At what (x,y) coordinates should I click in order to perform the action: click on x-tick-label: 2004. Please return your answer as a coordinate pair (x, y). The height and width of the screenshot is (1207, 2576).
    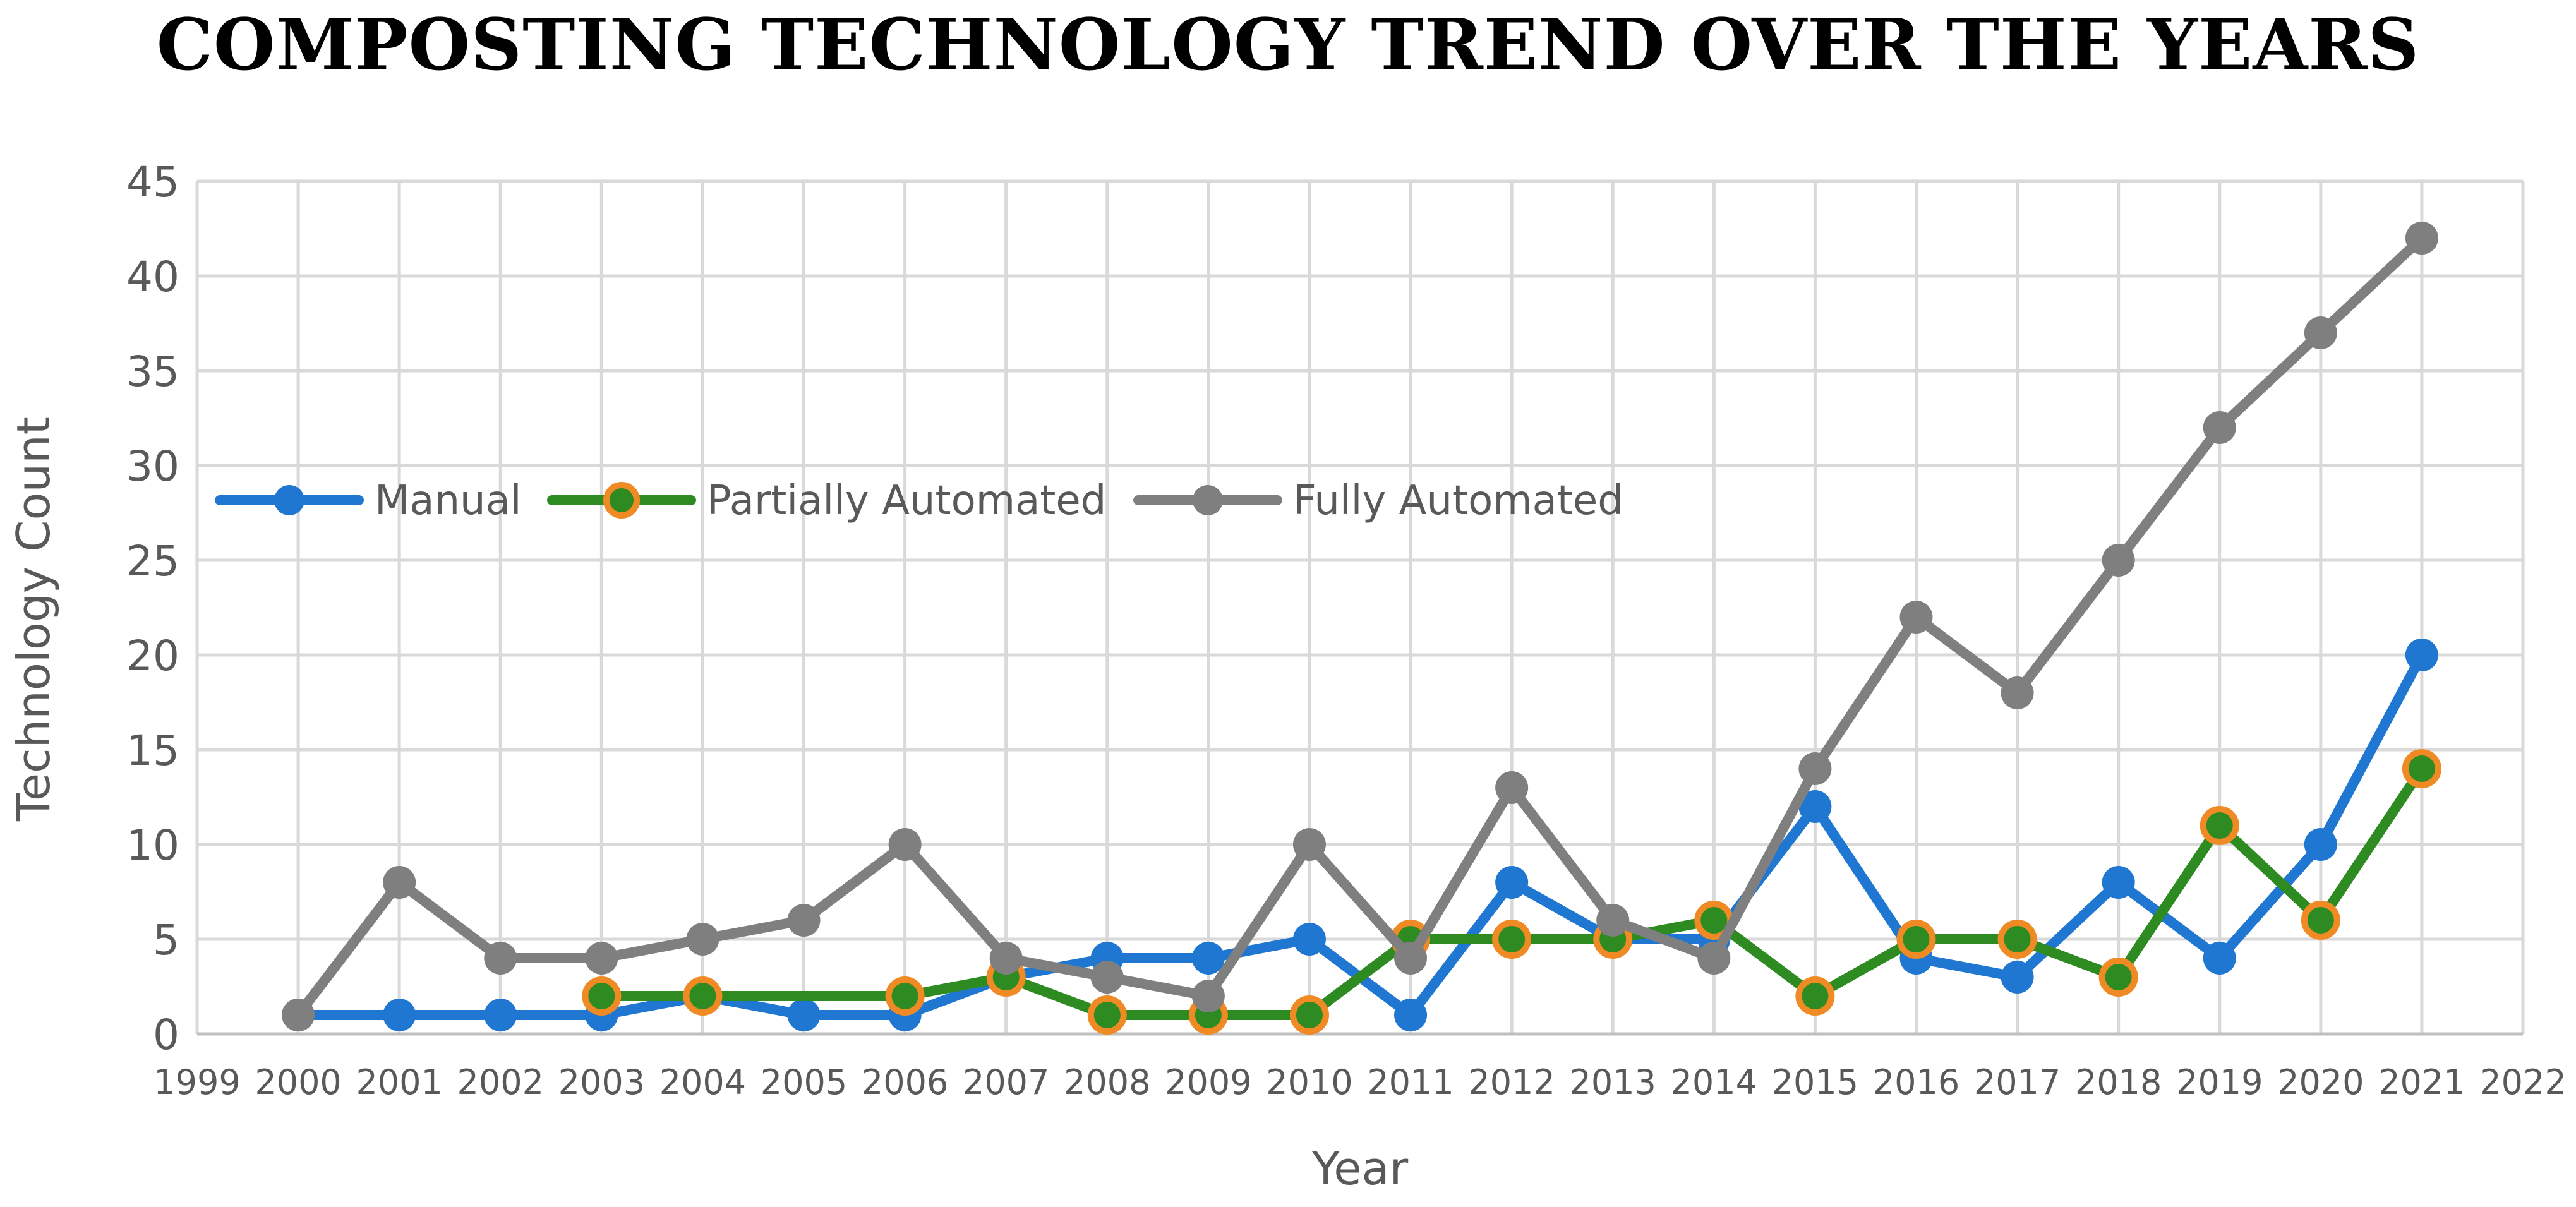
    Looking at the image, I should click on (702, 1082).